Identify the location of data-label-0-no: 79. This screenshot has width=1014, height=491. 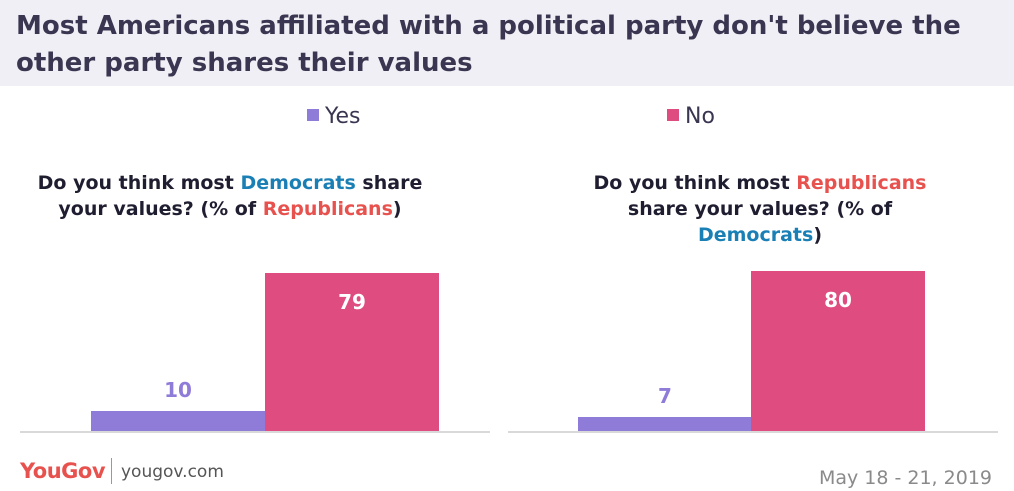
(352, 302).